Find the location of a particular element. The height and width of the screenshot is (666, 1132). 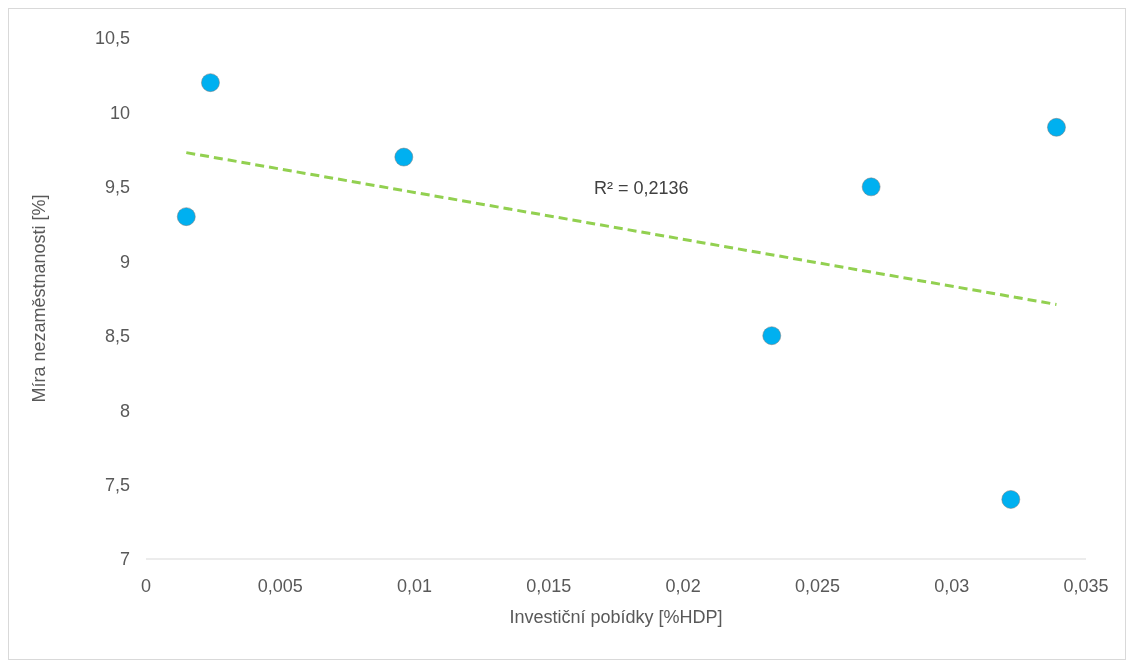

y-tick-label: 9 is located at coordinates (124, 261).